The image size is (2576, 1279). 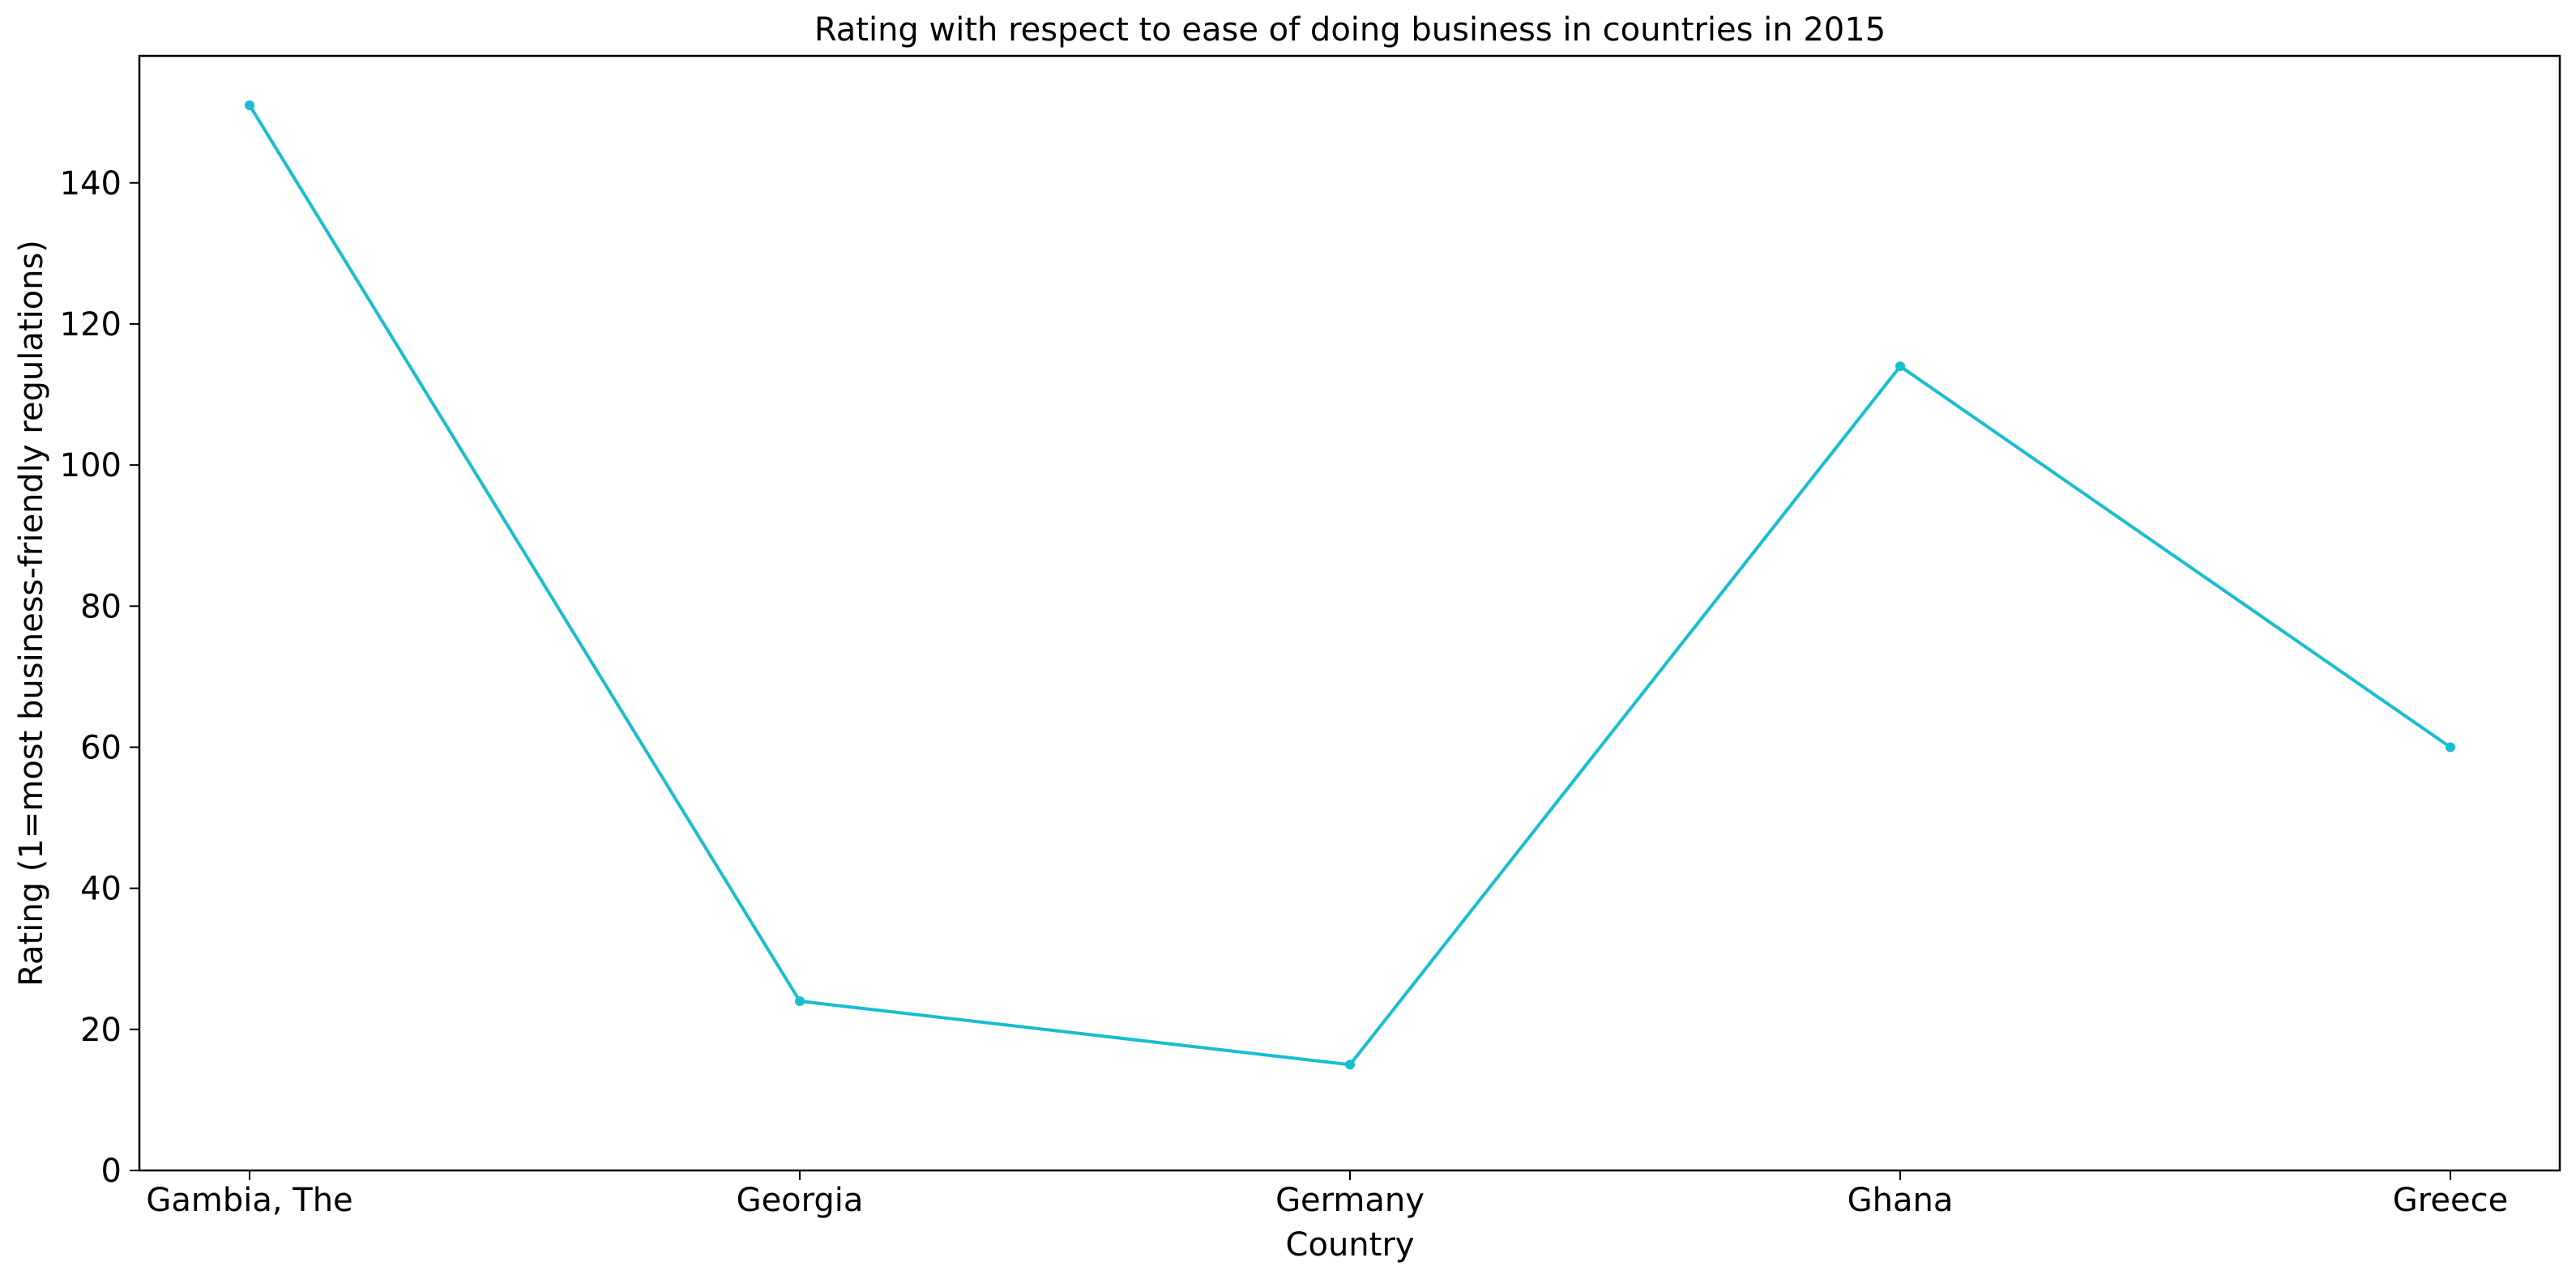 What do you see at coordinates (91, 184) in the screenshot?
I see `y-tick-label: 140` at bounding box center [91, 184].